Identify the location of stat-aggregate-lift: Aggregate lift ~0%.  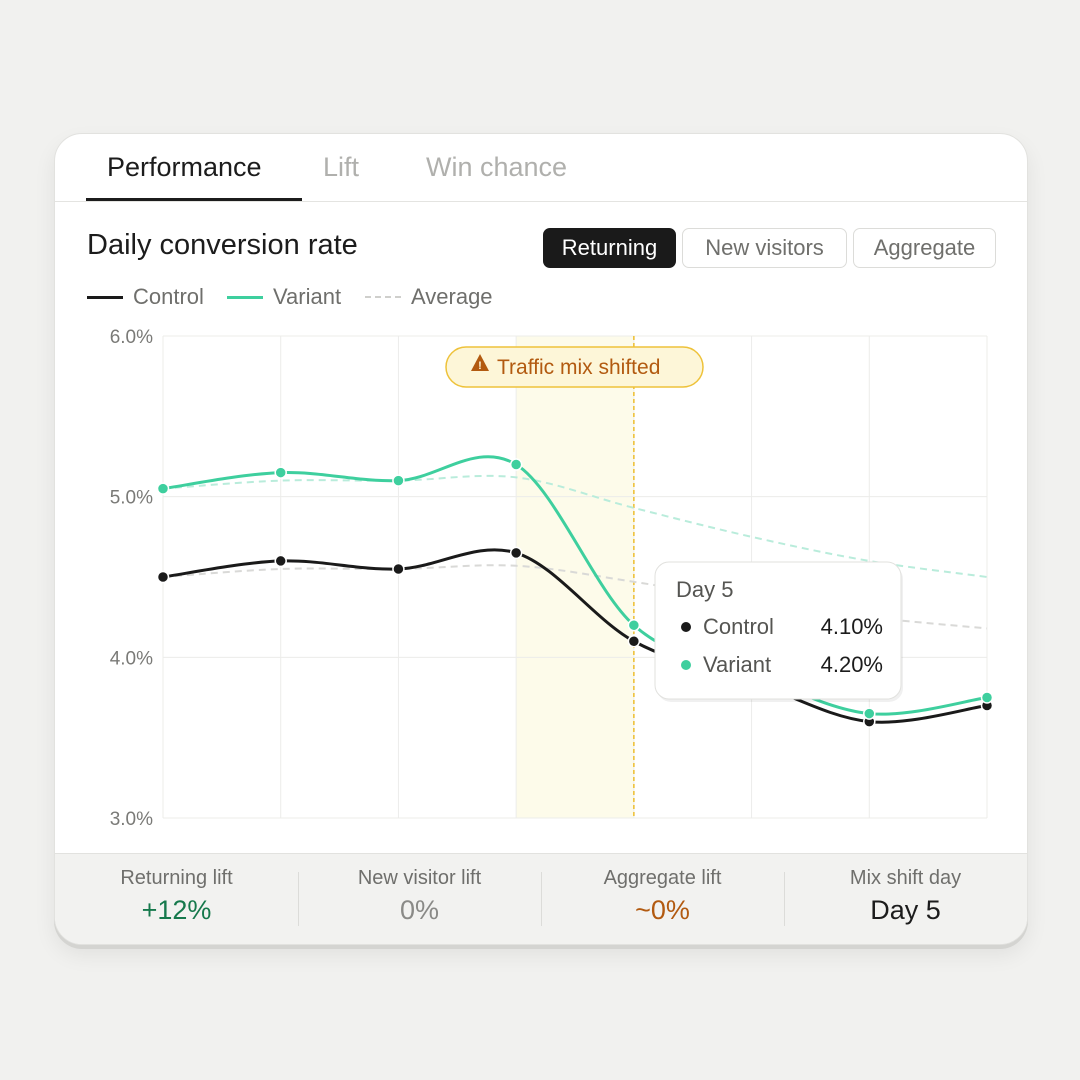
(662, 899).